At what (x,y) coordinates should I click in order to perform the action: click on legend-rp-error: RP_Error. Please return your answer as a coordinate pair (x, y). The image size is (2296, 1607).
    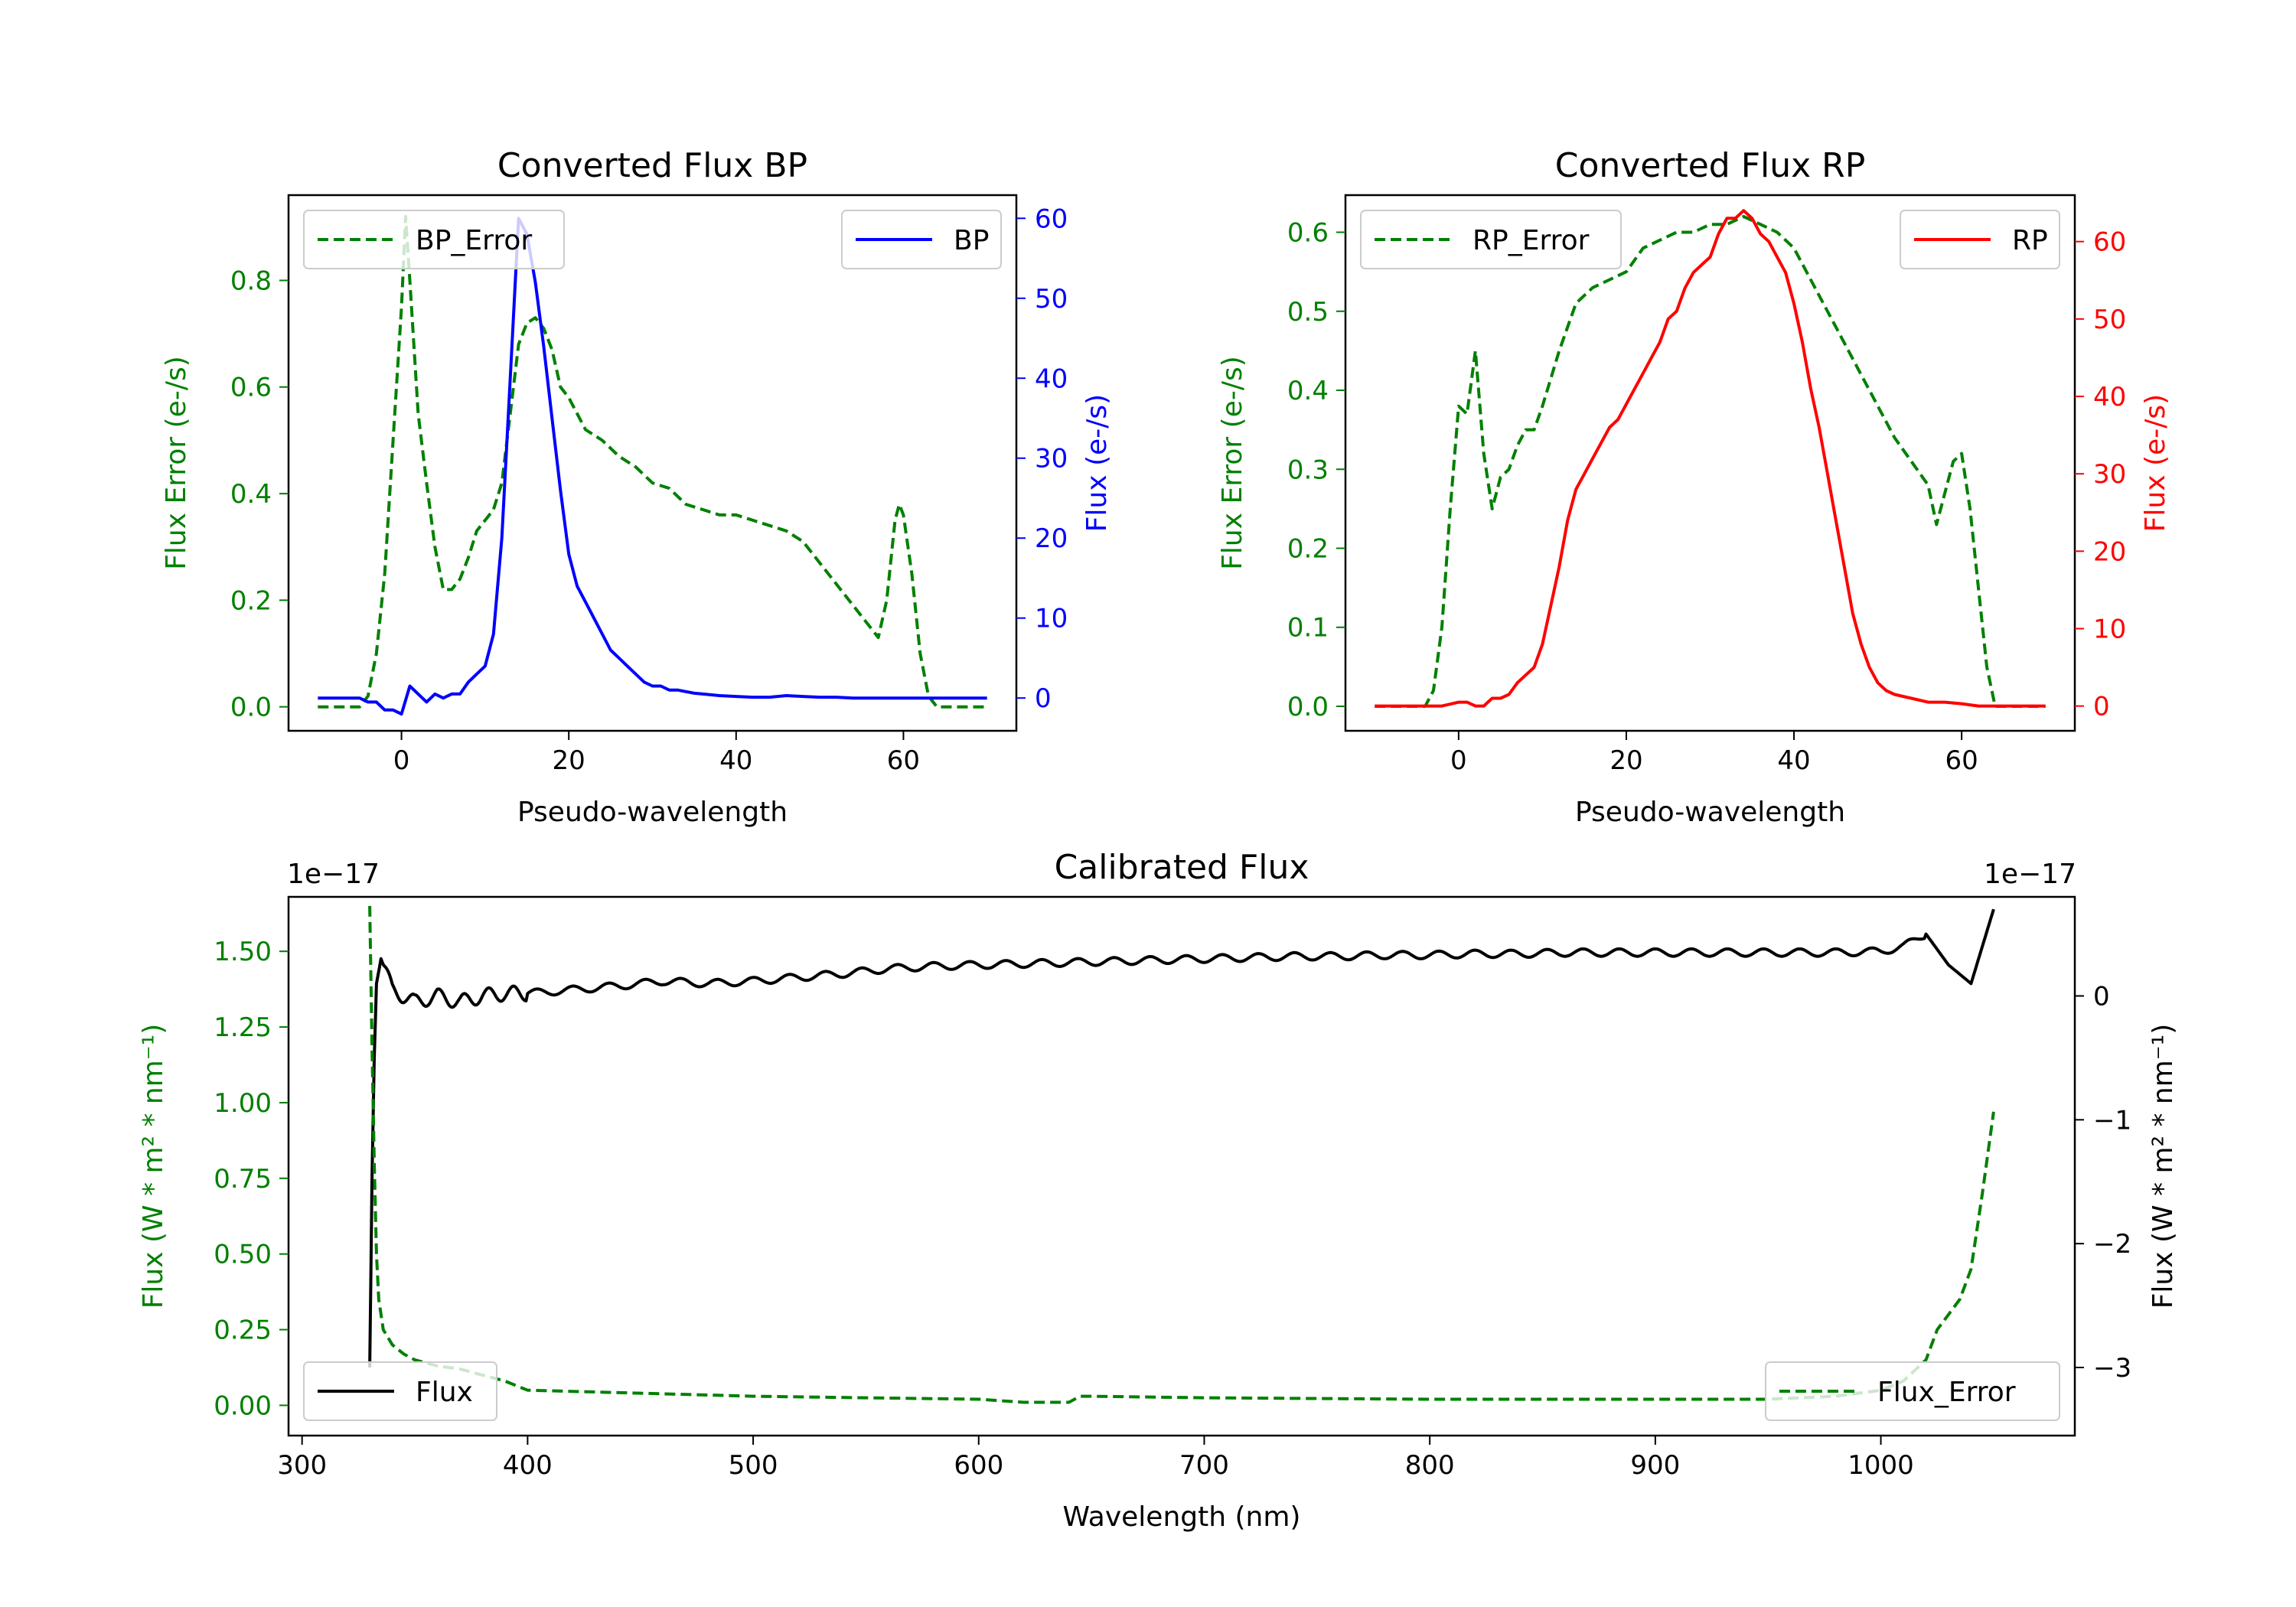
    Looking at the image, I should click on (1491, 239).